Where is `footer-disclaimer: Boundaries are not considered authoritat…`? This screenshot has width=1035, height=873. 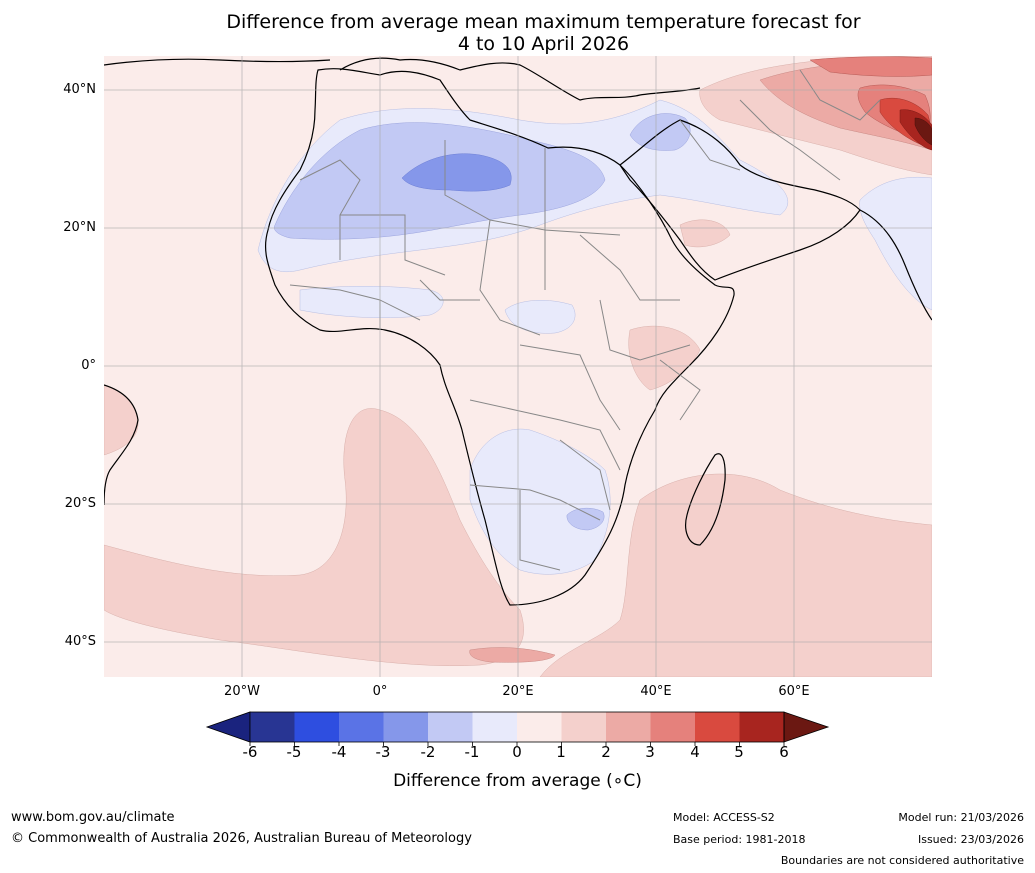
footer-disclaimer: Boundaries are not considered authoritat… is located at coordinates (902, 860).